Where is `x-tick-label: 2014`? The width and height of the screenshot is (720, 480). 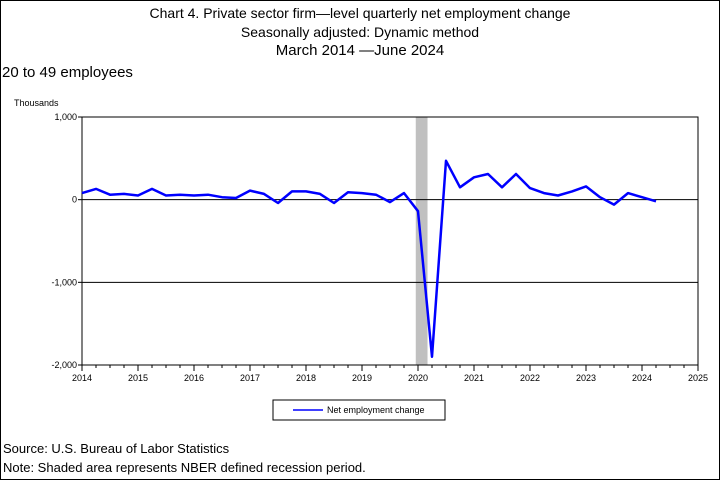
x-tick-label: 2014 is located at coordinates (82, 378).